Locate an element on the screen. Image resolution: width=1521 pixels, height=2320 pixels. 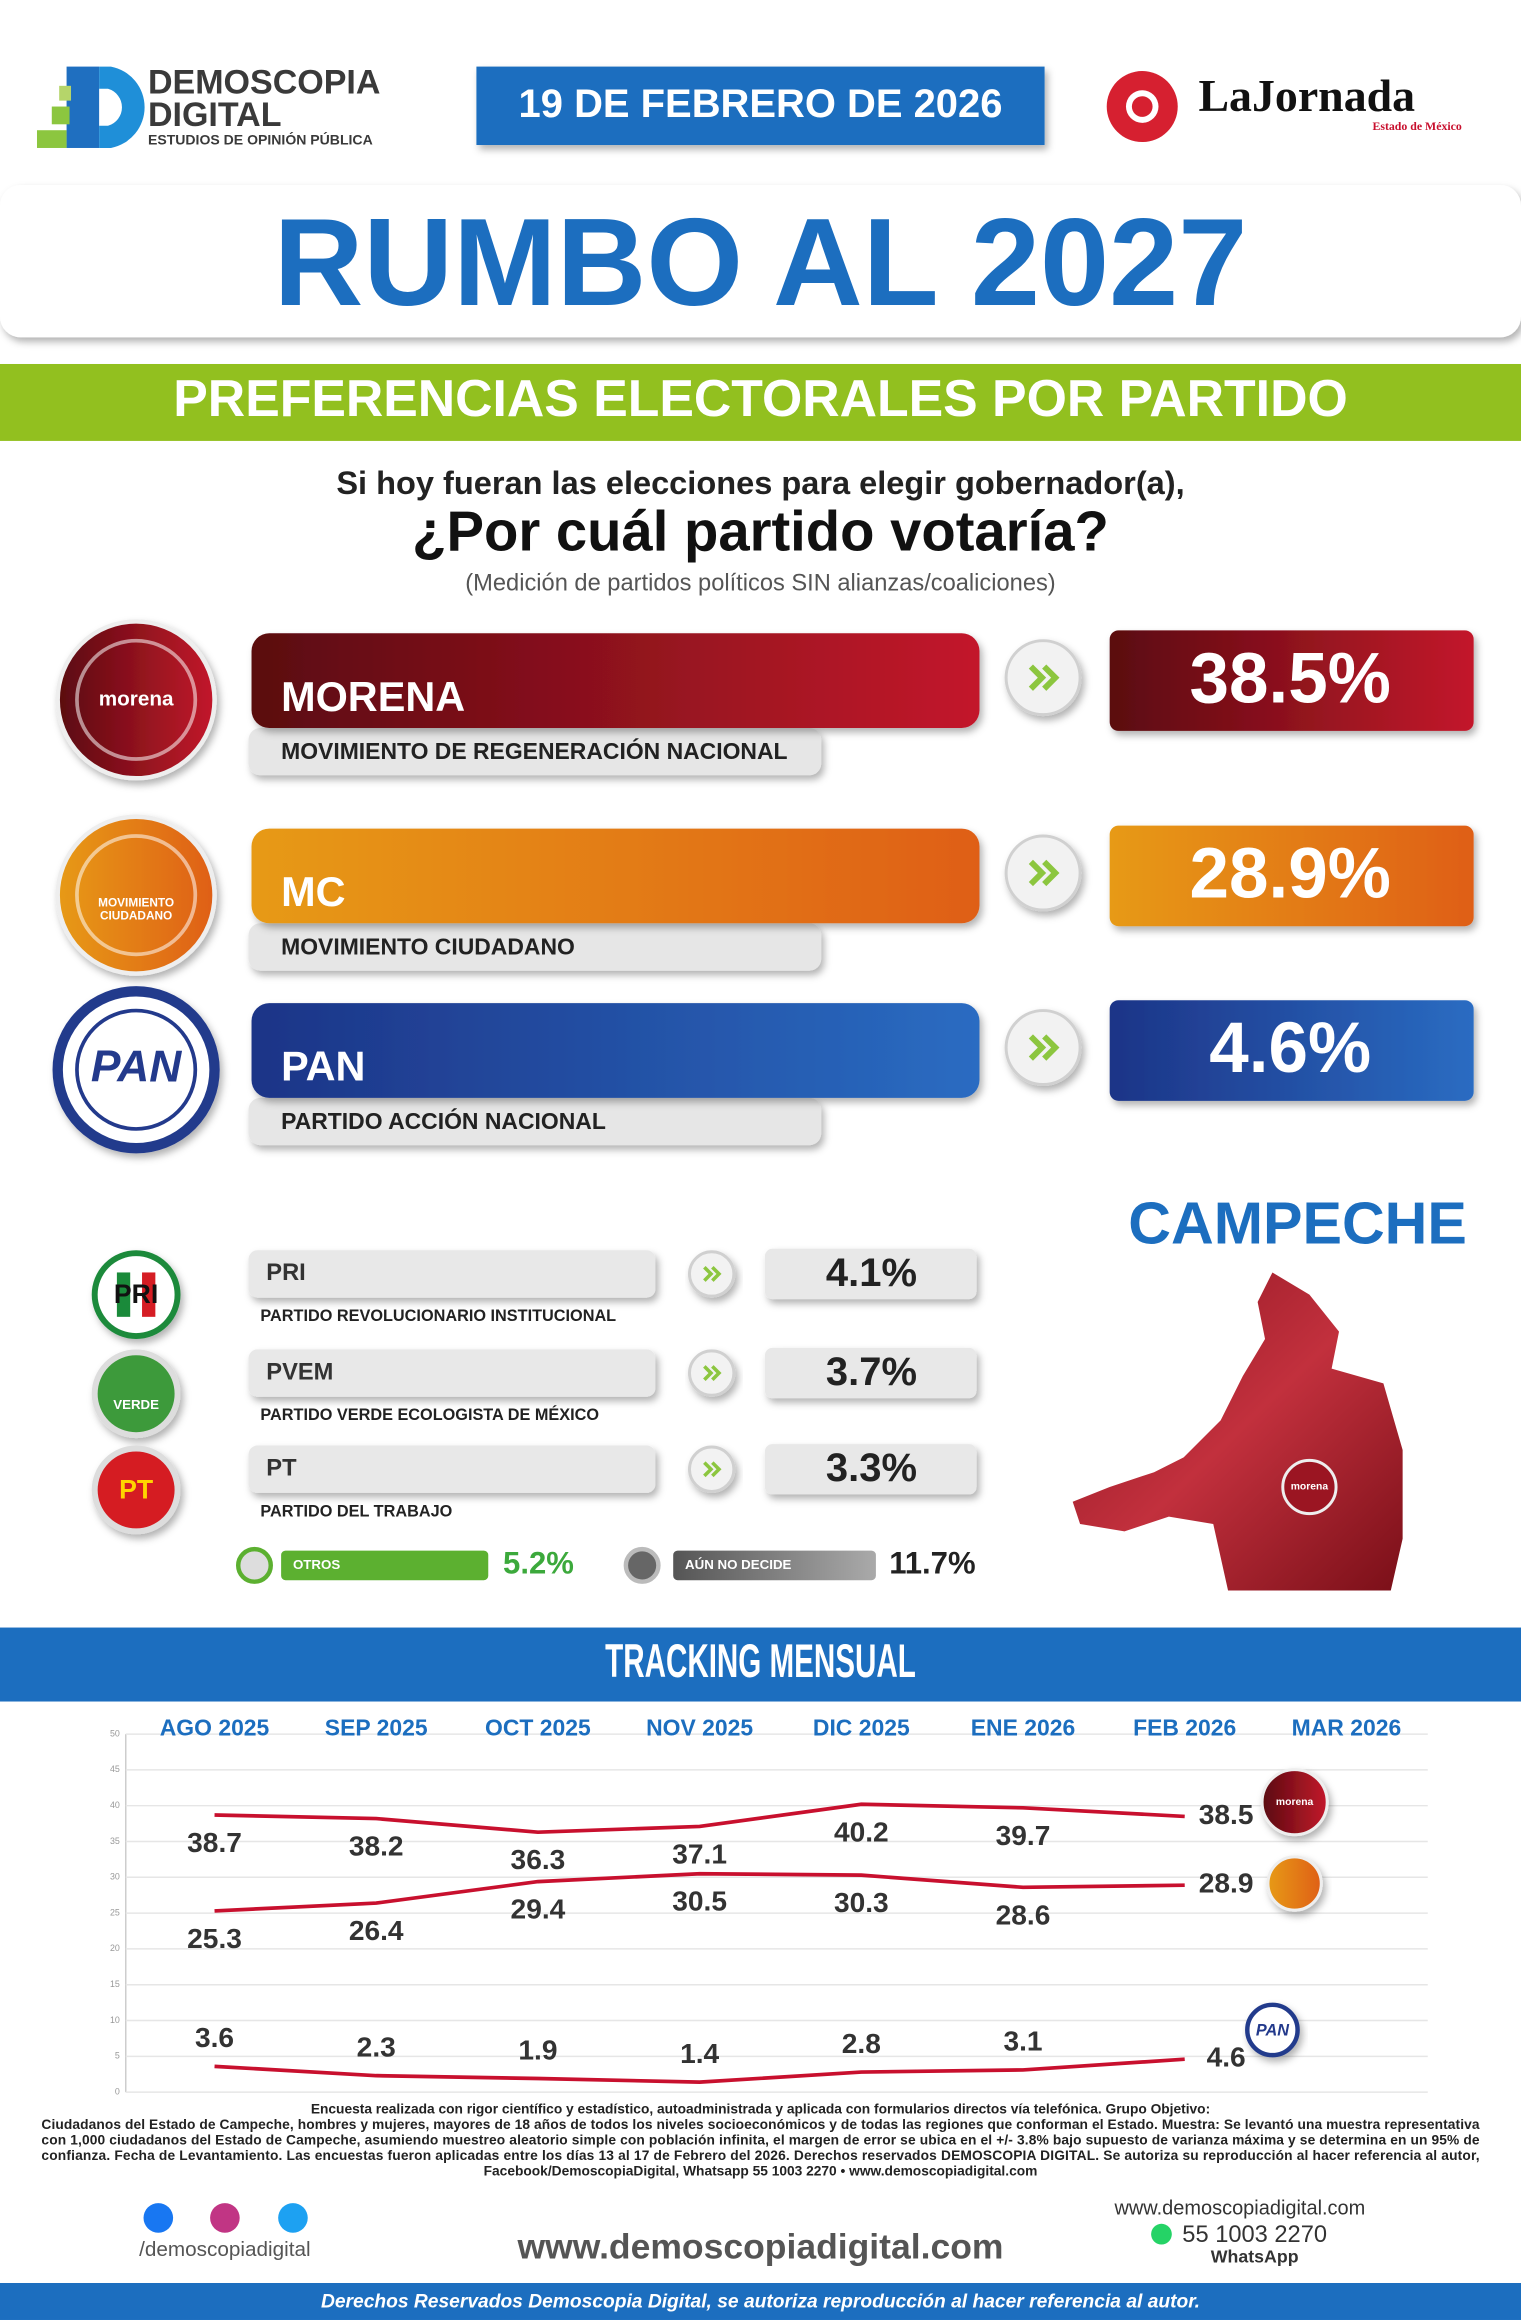
party-logo-text: morena is located at coordinates (136, 698).